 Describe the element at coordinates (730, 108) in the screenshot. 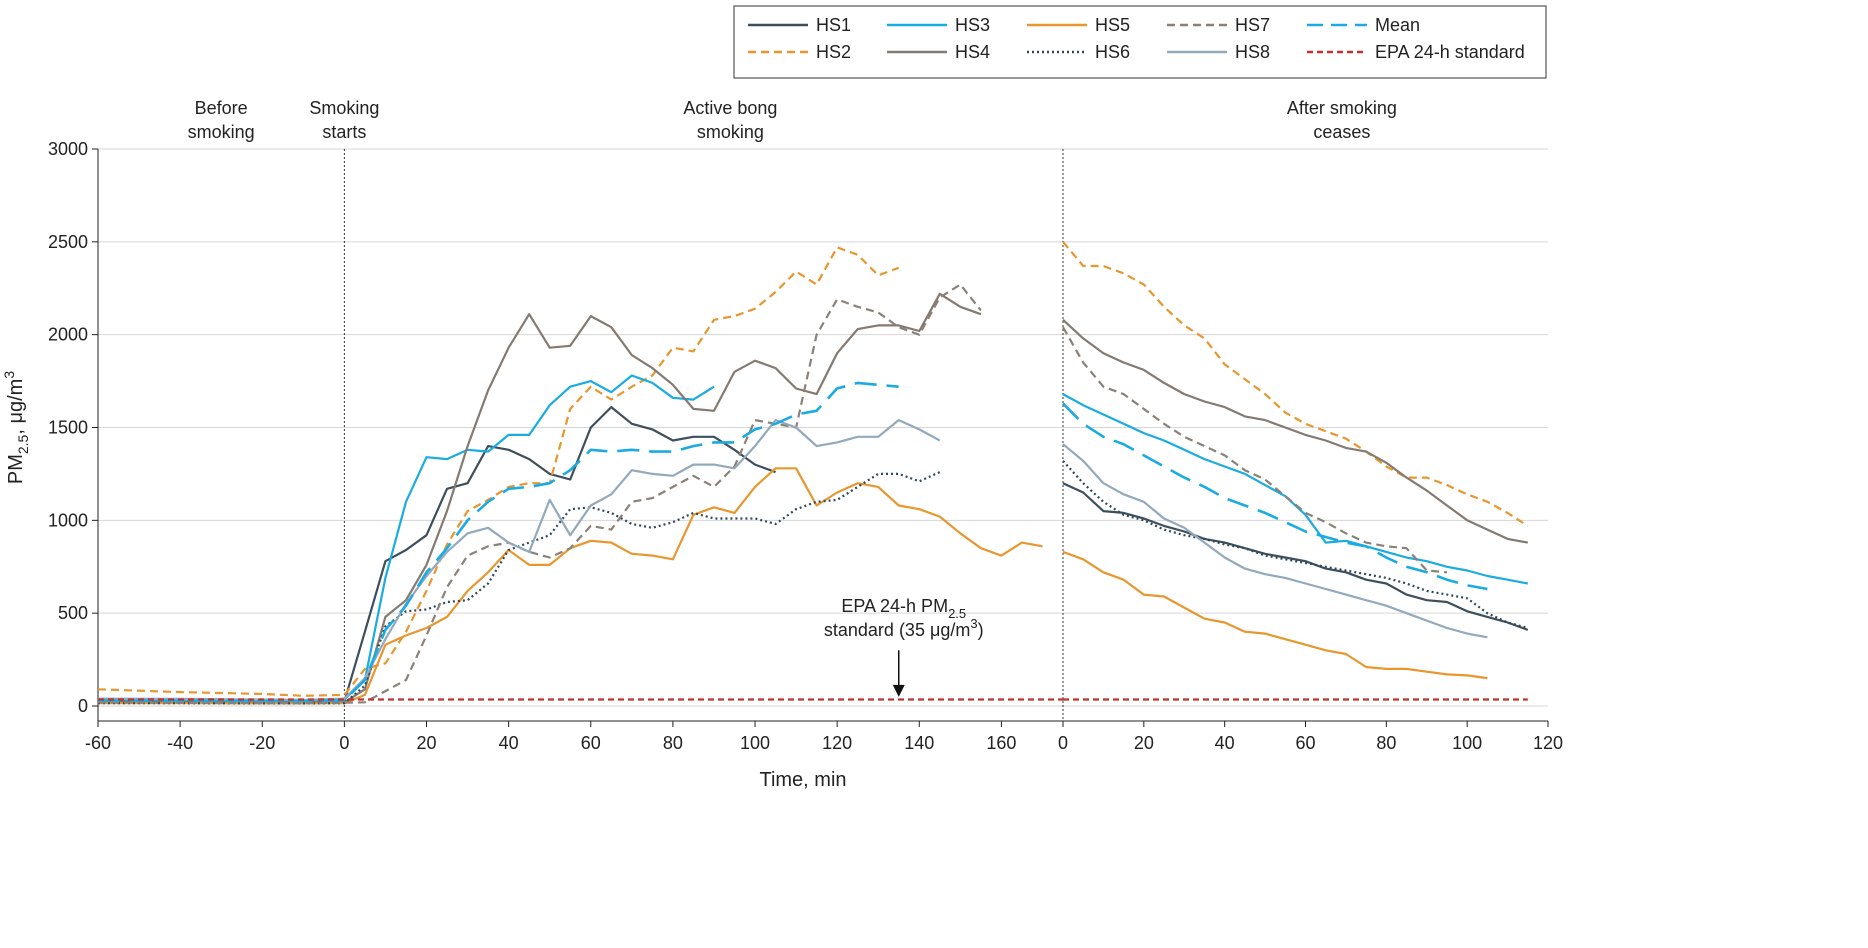

I see `phase-label-active-bong-smoking-line-1: Active bong` at that location.